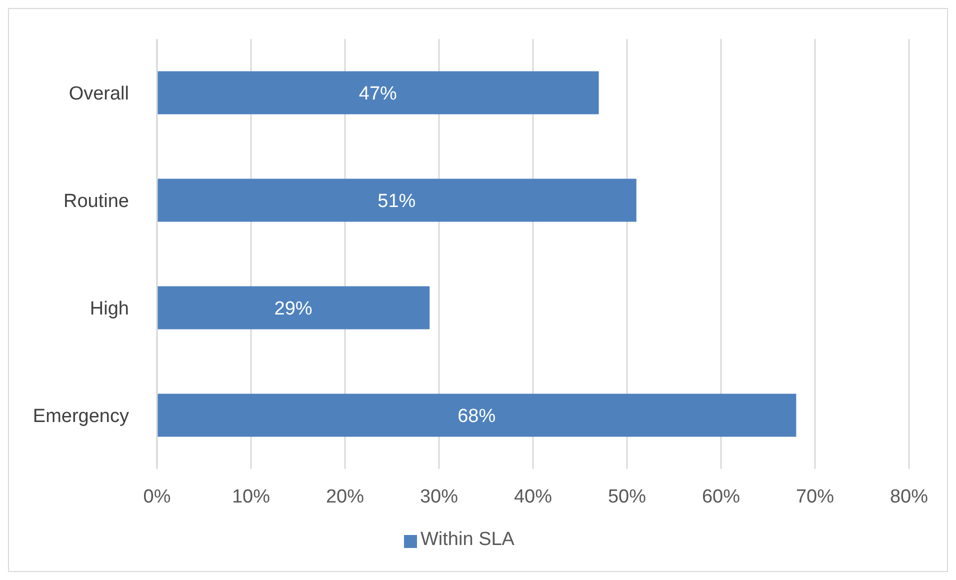 This screenshot has width=956, height=580. I want to click on y-tick-label: Overall, so click(98, 93).